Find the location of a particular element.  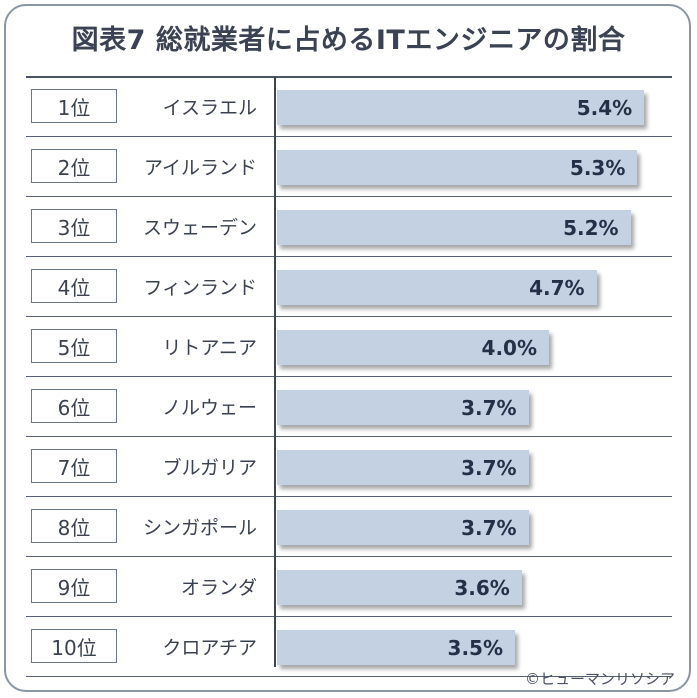

chart-row: 1位 イスラエル 5.4% is located at coordinates (349, 107).